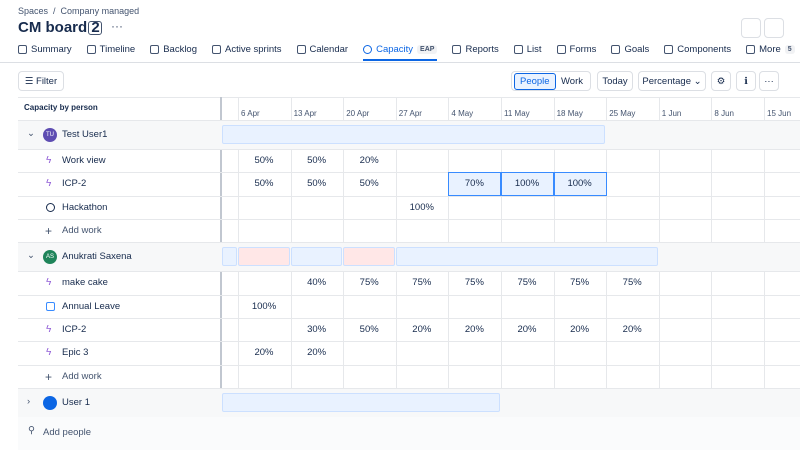  I want to click on tab: Timeline, so click(111, 49).